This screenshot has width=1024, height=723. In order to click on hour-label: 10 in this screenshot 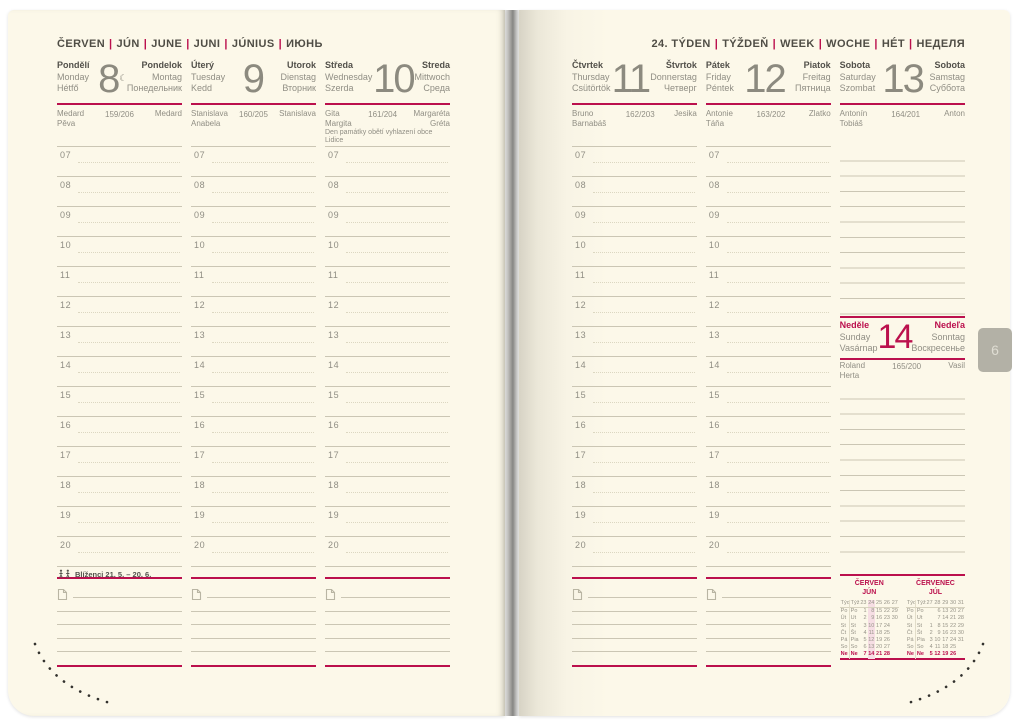, I will do `click(200, 245)`.